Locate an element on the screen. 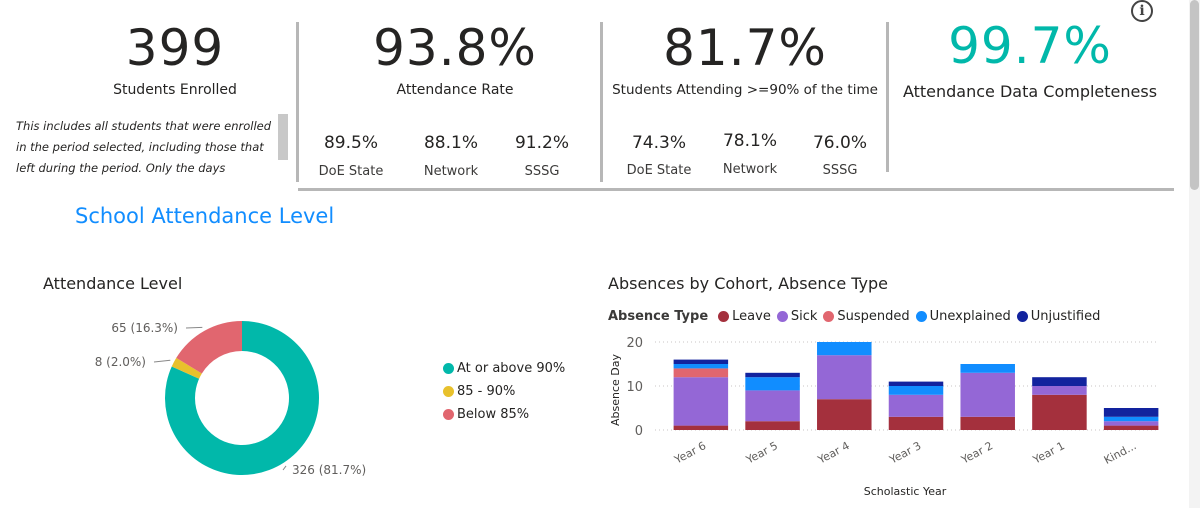 This screenshot has width=1200, height=530. bar-ylabel: Absence Day is located at coordinates (615, 390).